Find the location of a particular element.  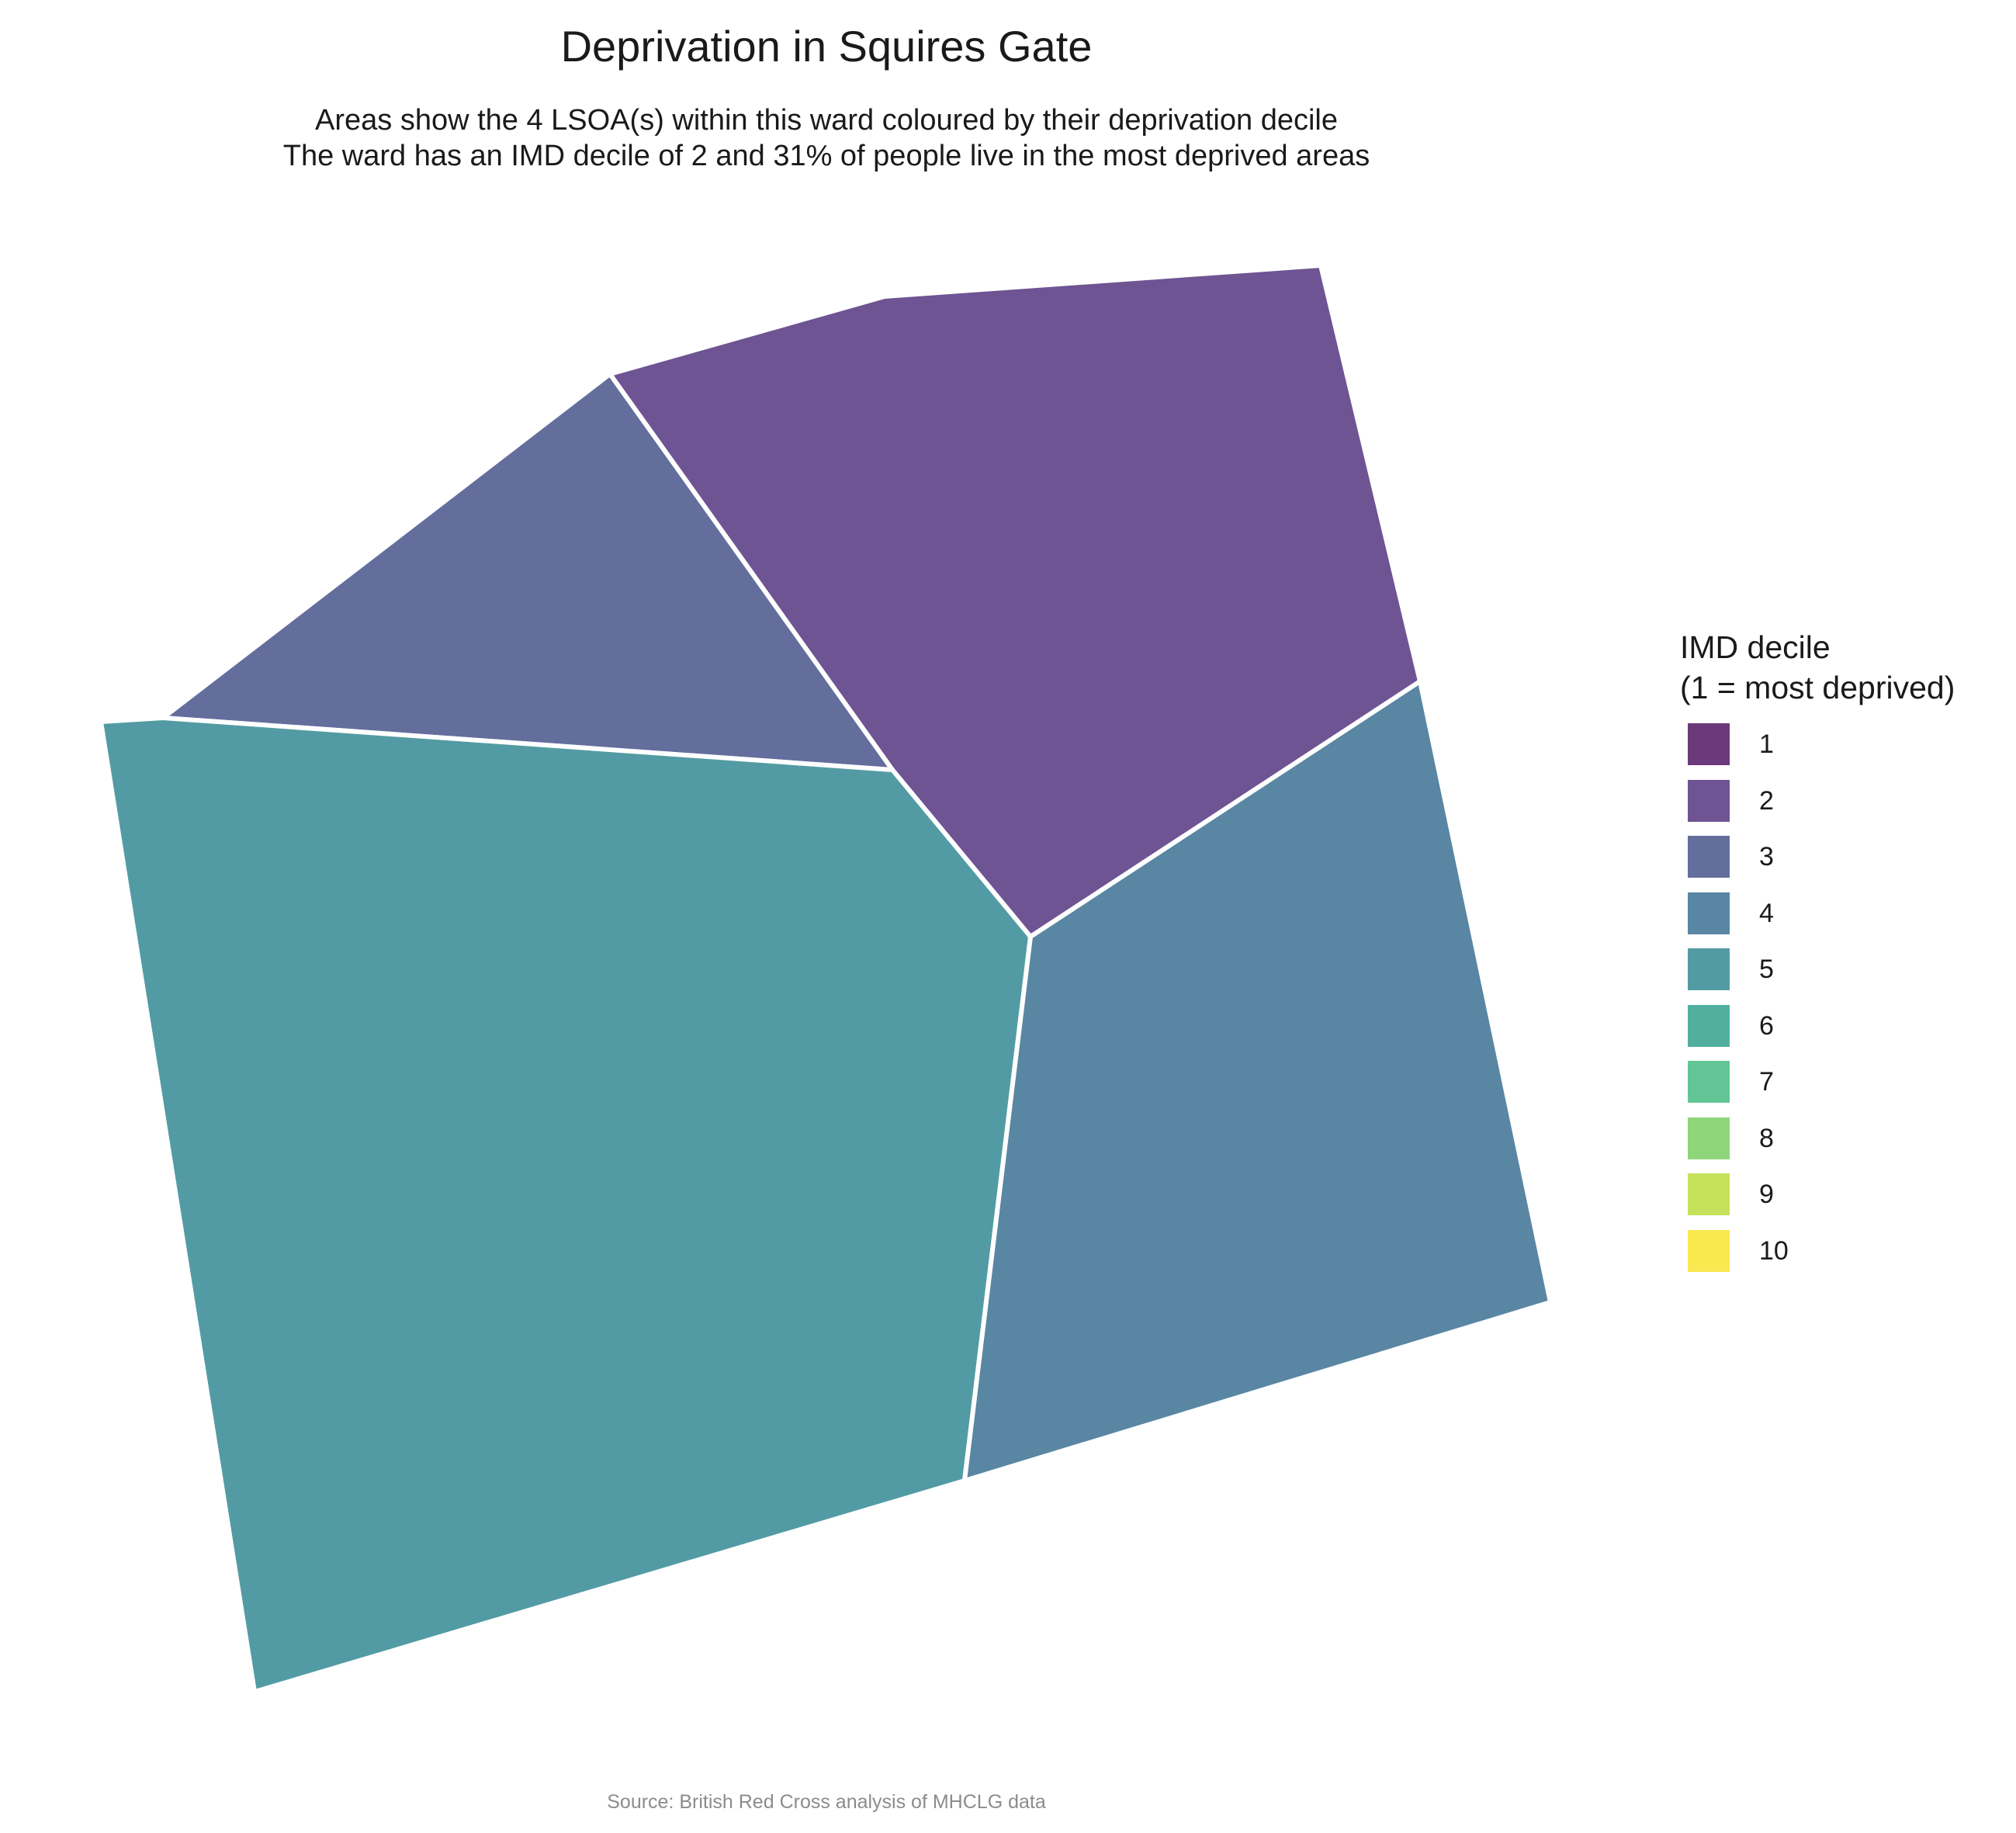

legend-item: 6 is located at coordinates (1818, 1033).